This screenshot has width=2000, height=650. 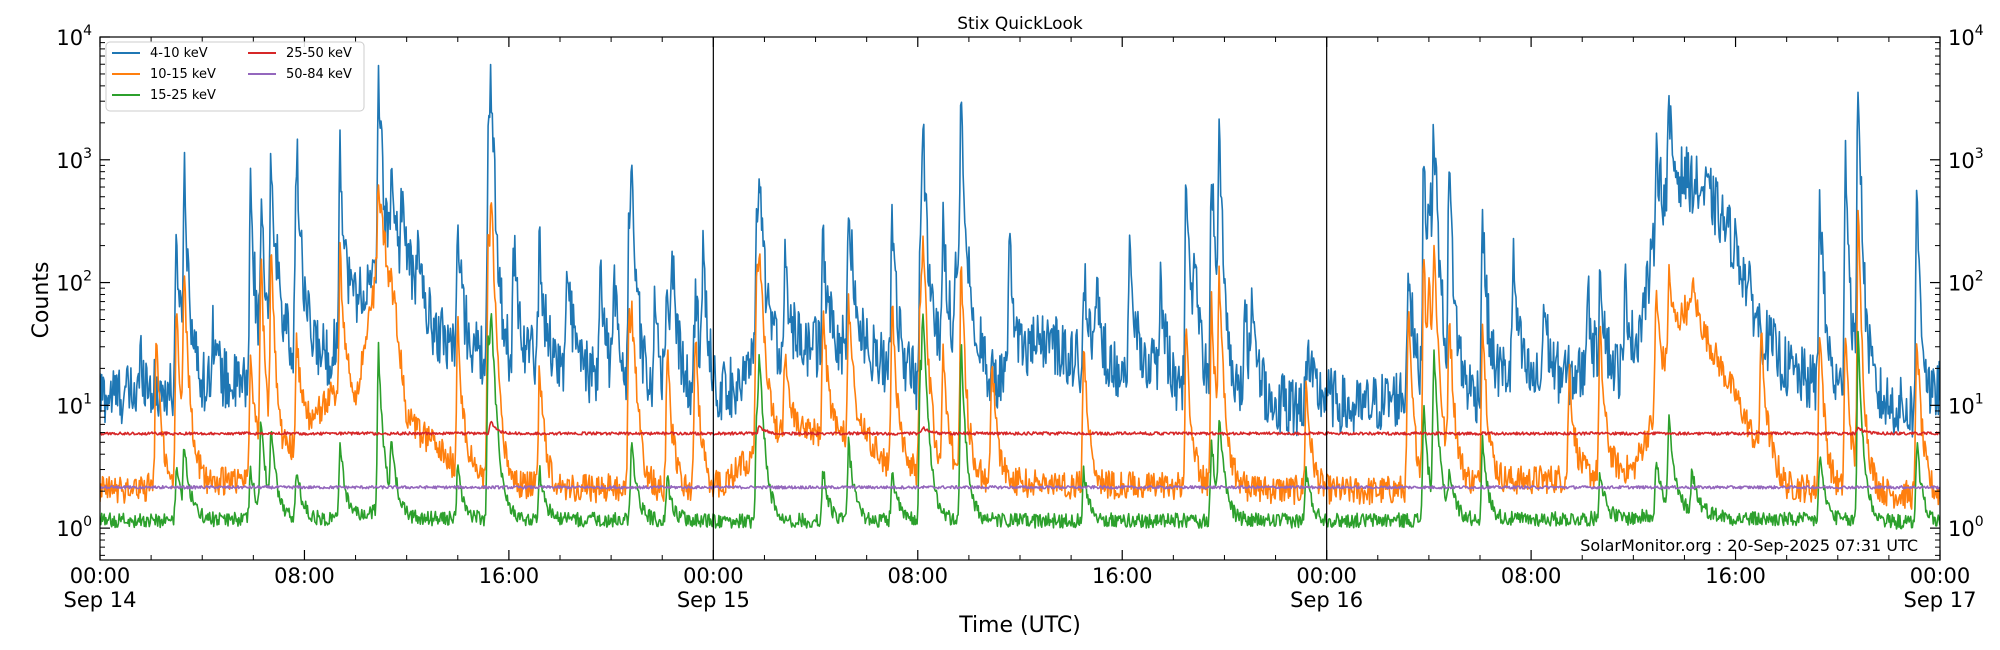 I want to click on legend-label-1: 10-15 keV, so click(x=183, y=74).